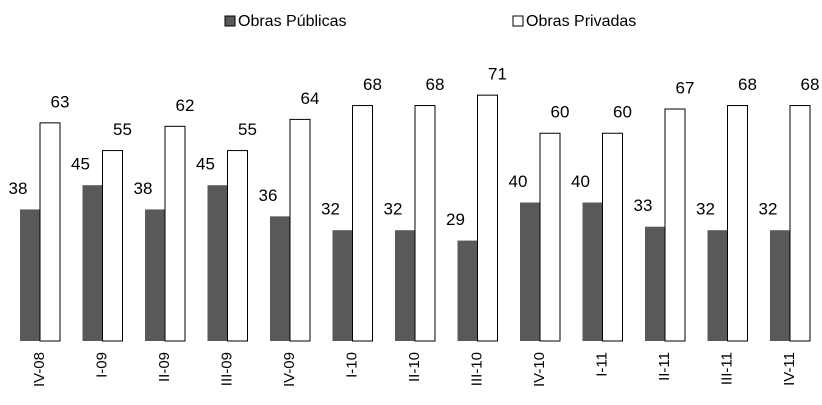  I want to click on value-label: 71, so click(497, 74).